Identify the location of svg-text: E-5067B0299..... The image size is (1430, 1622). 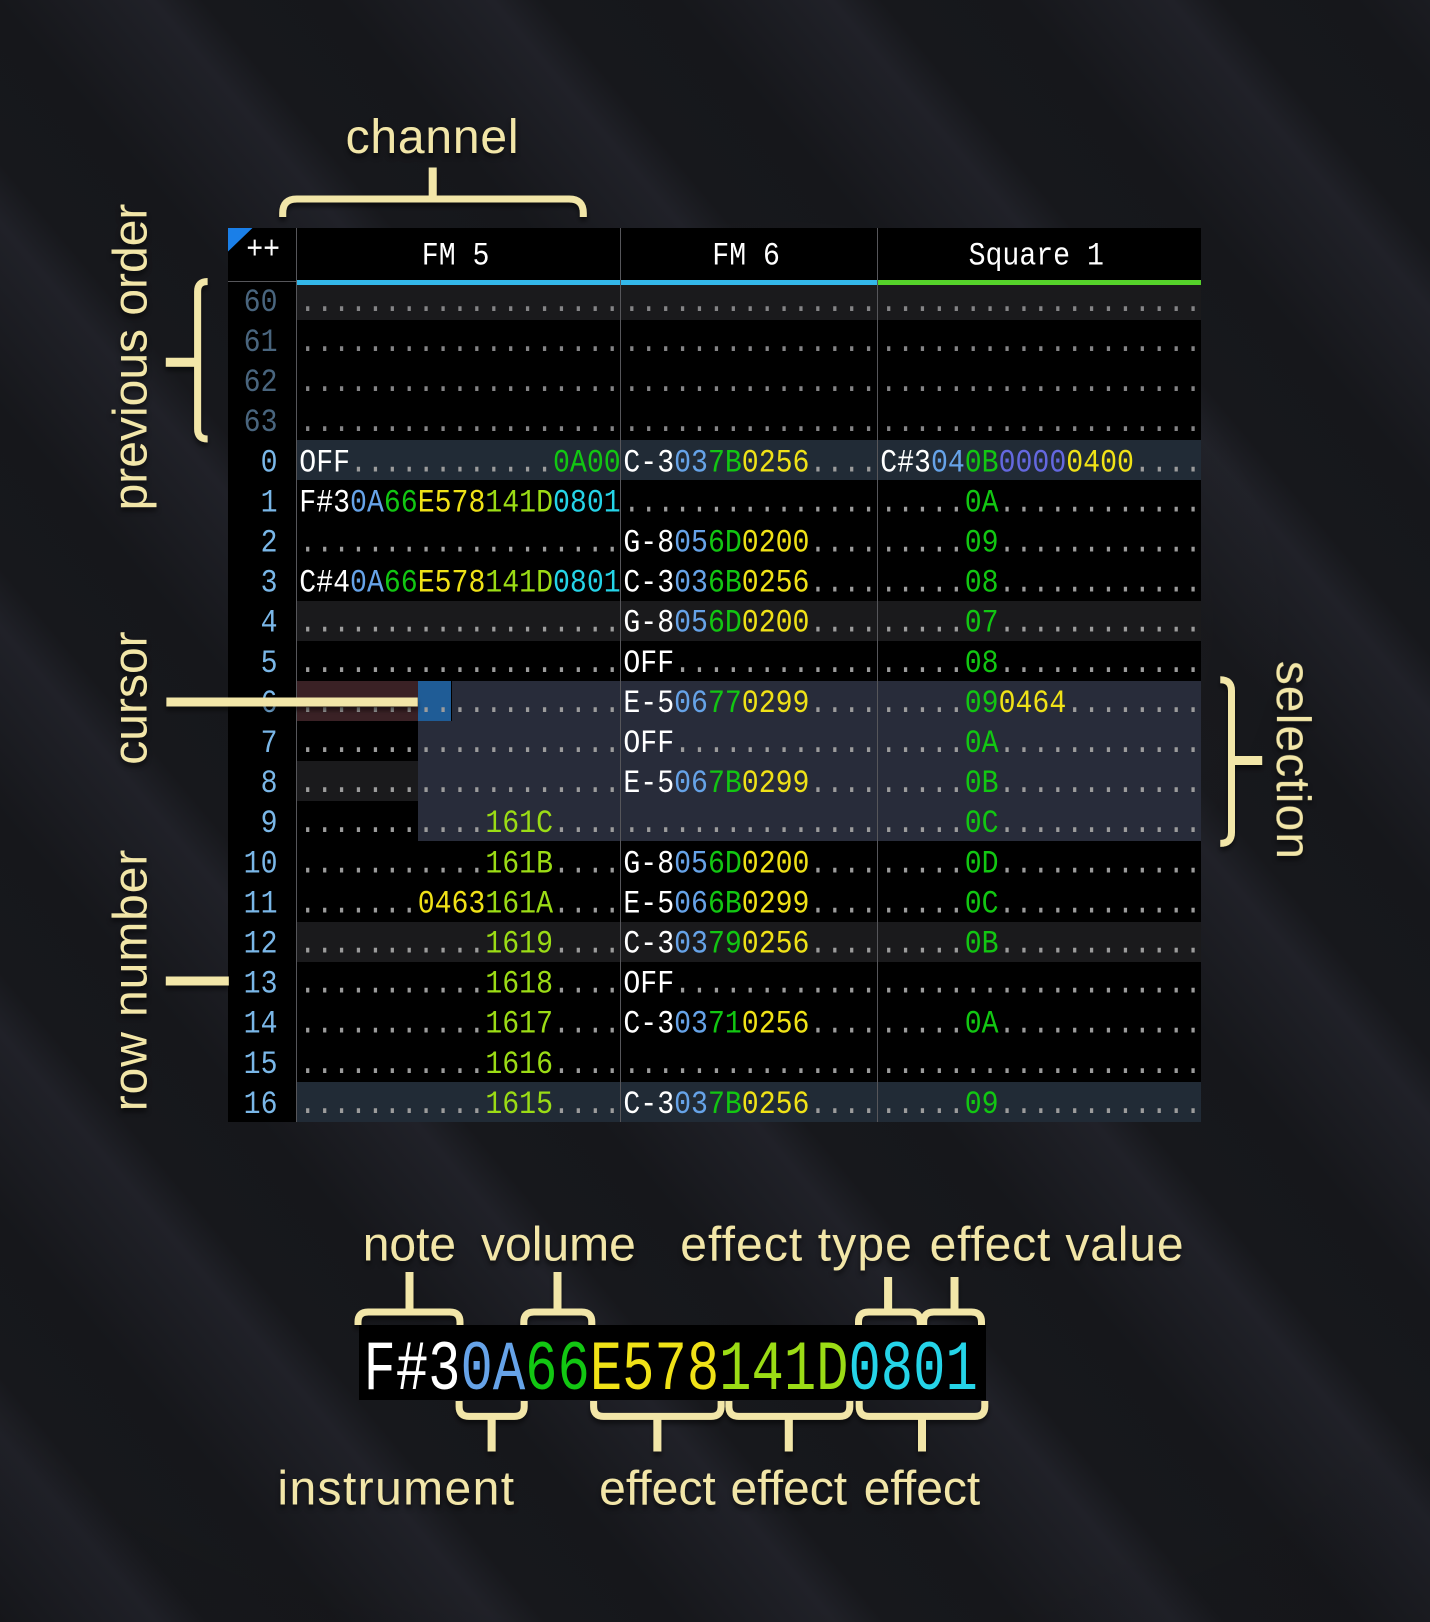
(750, 784).